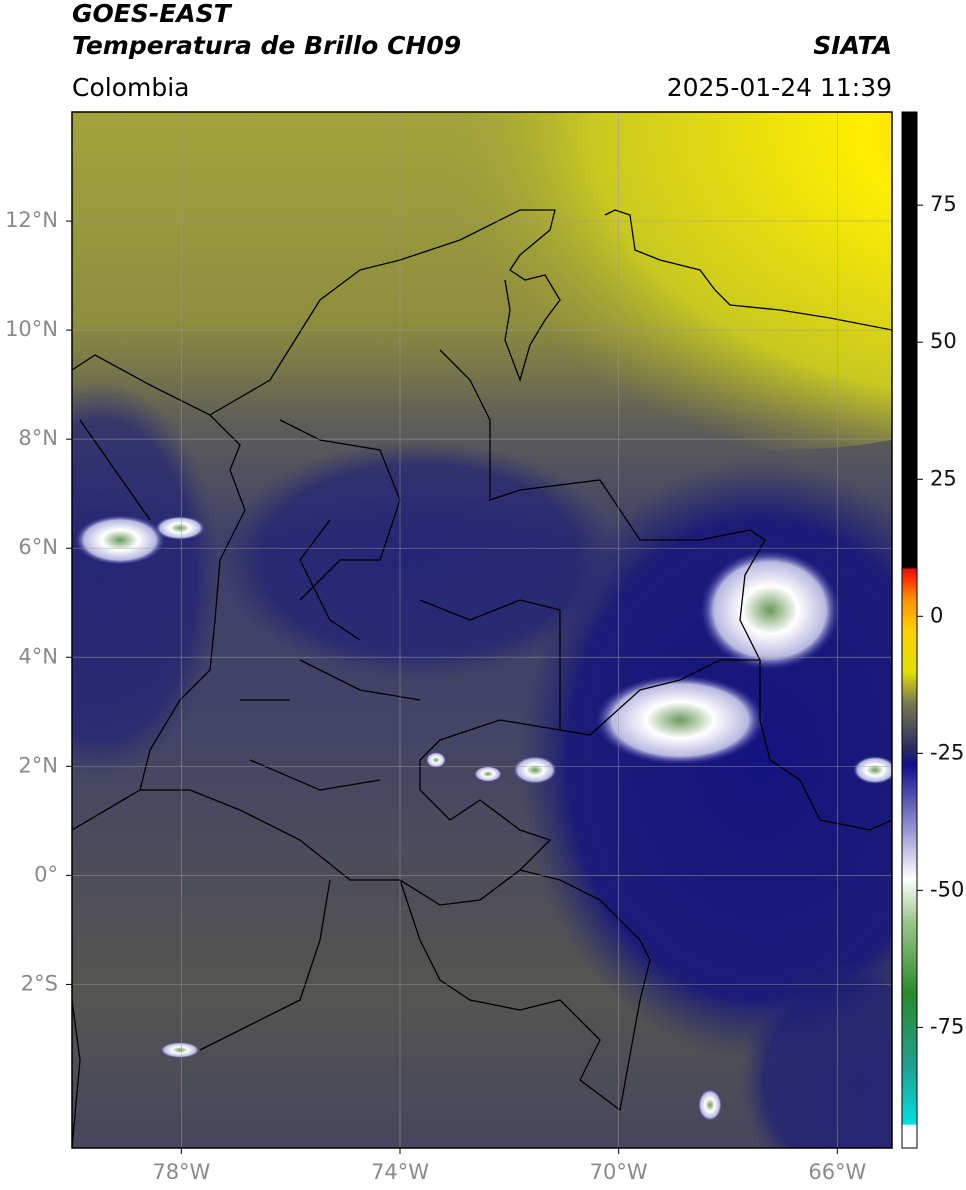  Describe the element at coordinates (837, 1172) in the screenshot. I see `x-tick-label: 66°W` at that location.